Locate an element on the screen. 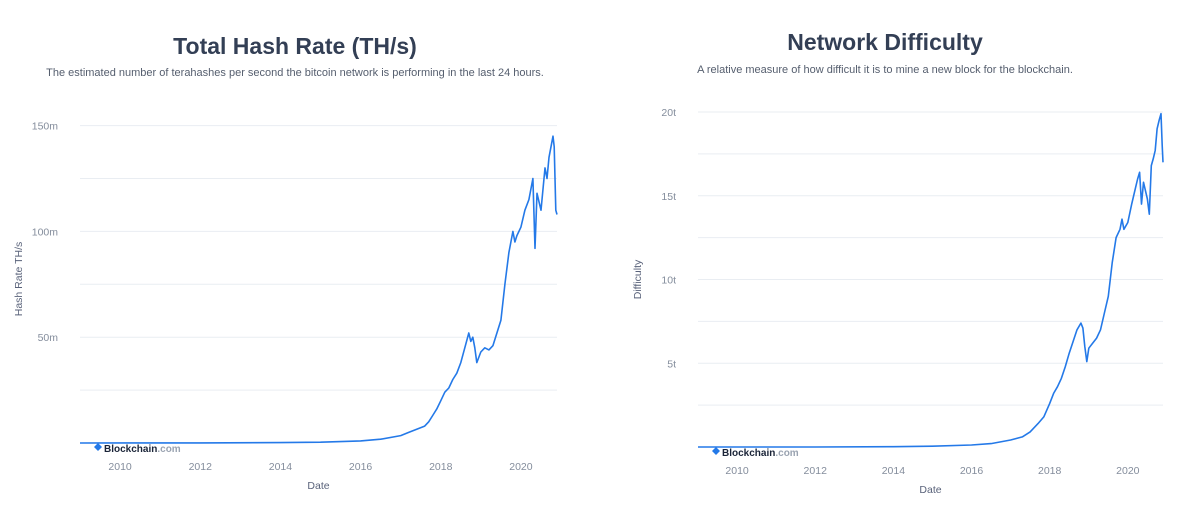 The width and height of the screenshot is (1180, 526). chart-title: Total Hash Rate (TH/s) is located at coordinates (295, 46).